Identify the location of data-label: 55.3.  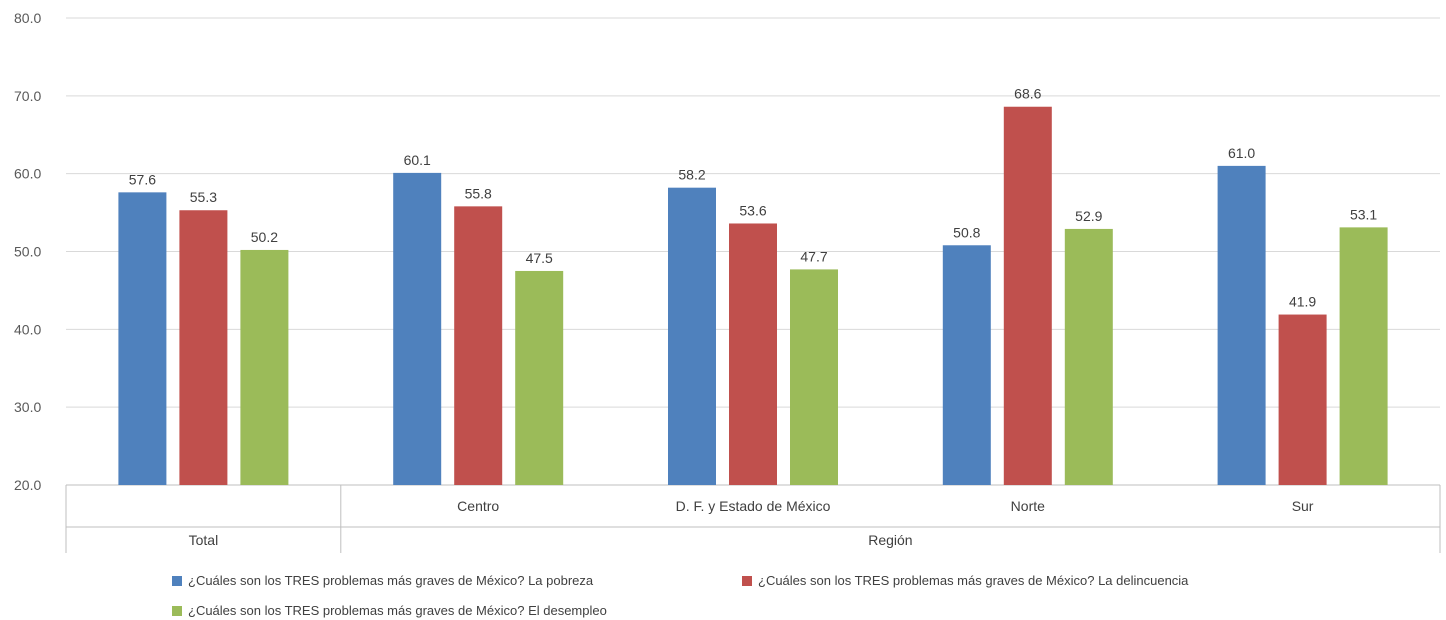
(203, 197).